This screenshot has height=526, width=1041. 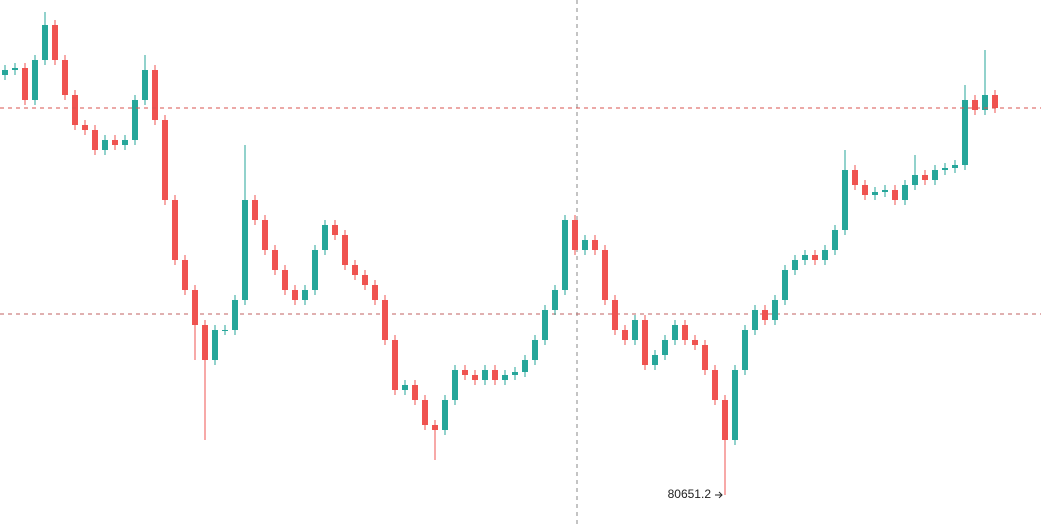 What do you see at coordinates (719, 495) in the screenshot?
I see `low-arrow` at bounding box center [719, 495].